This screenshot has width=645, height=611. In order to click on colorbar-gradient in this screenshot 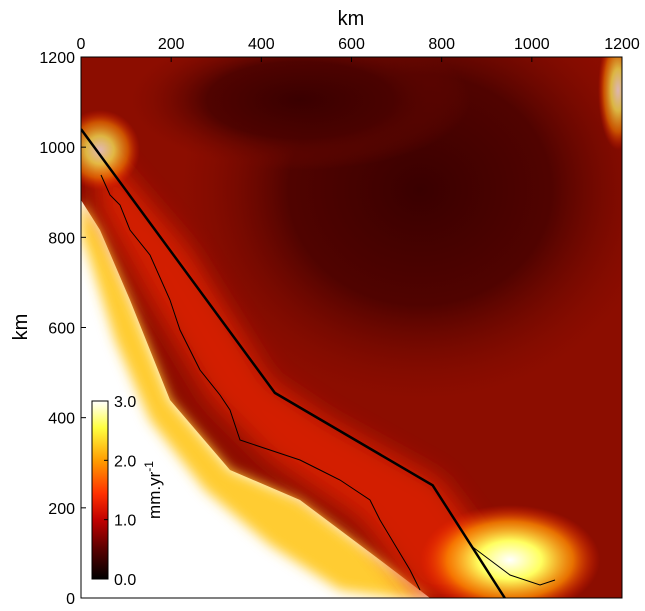, I will do `click(100, 490)`.